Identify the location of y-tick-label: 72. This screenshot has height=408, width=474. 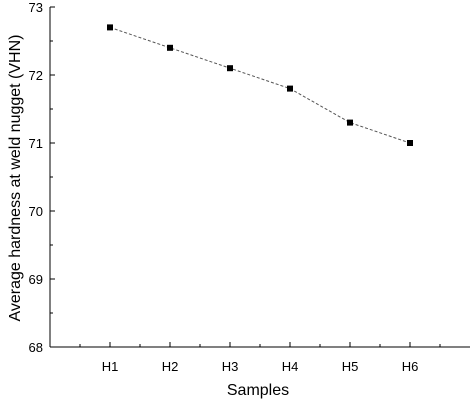
(36, 75).